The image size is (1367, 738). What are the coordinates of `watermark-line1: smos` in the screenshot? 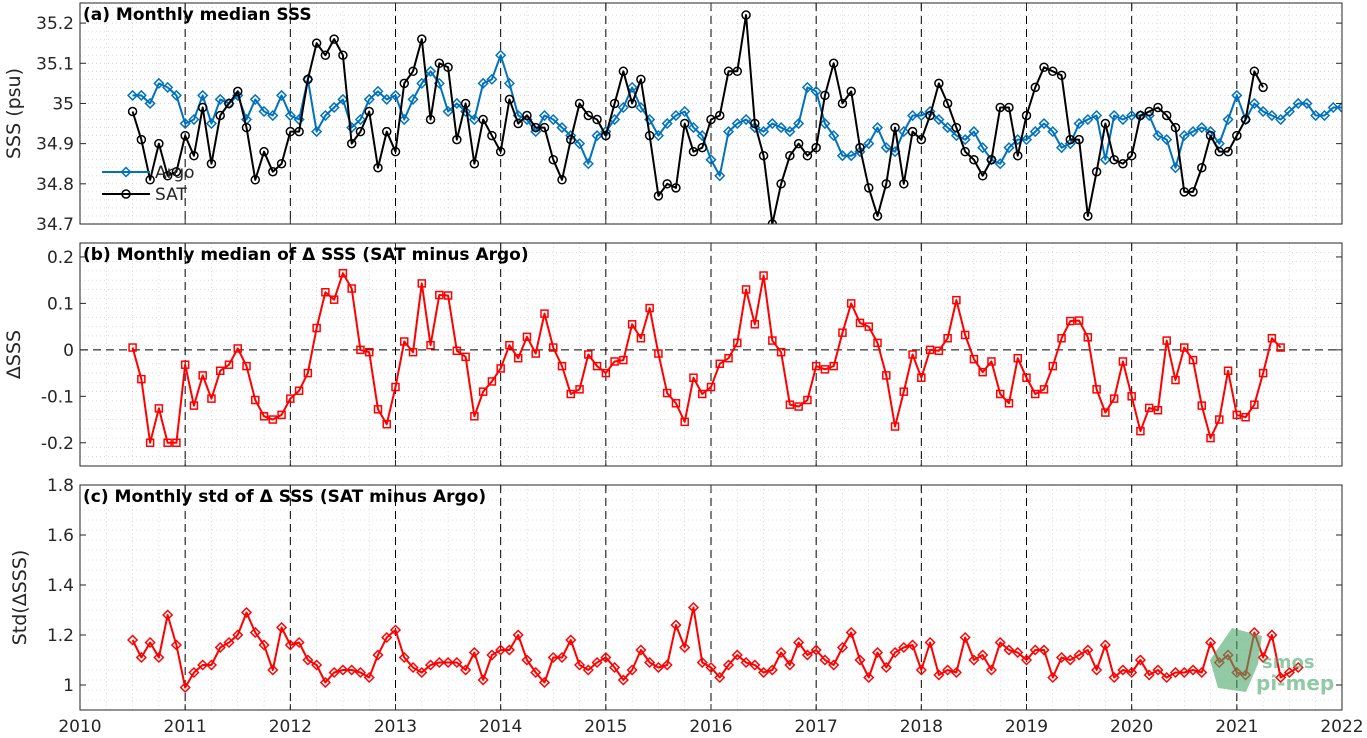 It's located at (1288, 662).